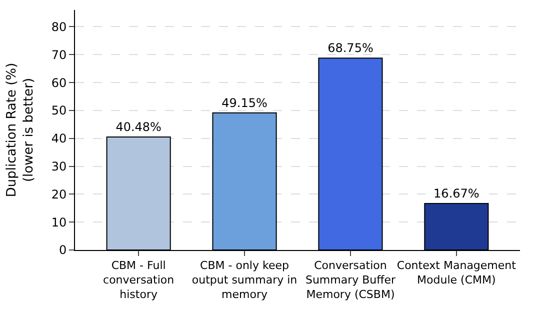  What do you see at coordinates (20, 130) in the screenshot?
I see `y-axis-title: Duplication Rate (%) (lower is better)` at bounding box center [20, 130].